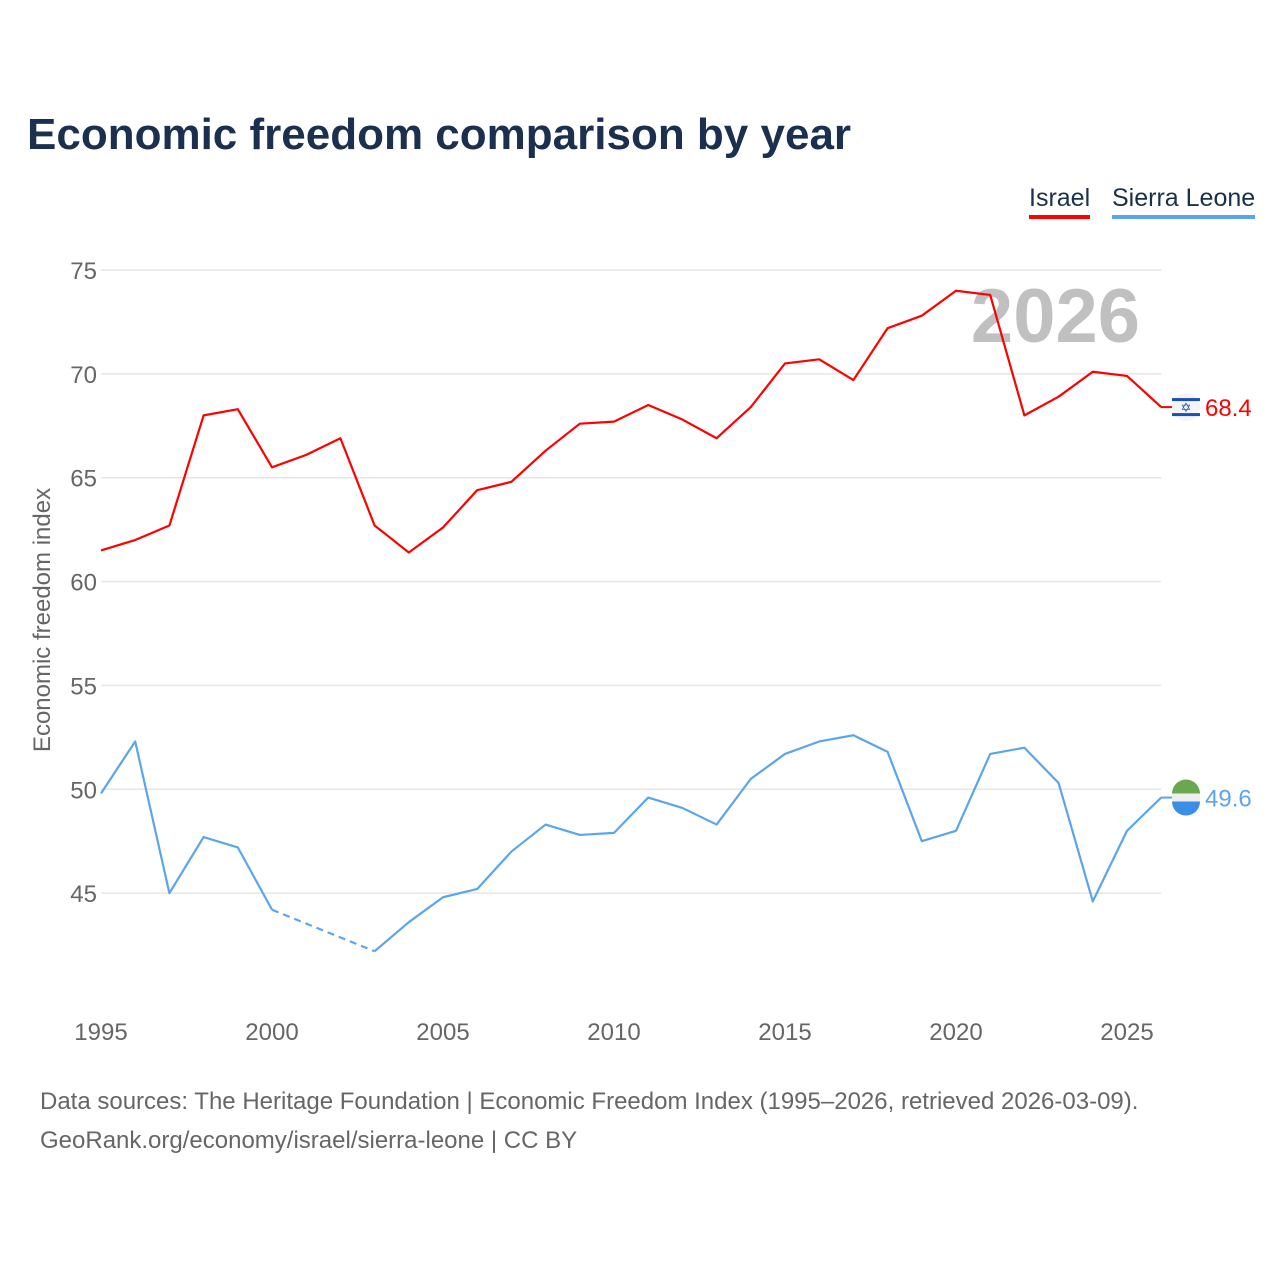 The width and height of the screenshot is (1280, 1280). What do you see at coordinates (442, 1032) in the screenshot?
I see `x-tick-label: 2005` at bounding box center [442, 1032].